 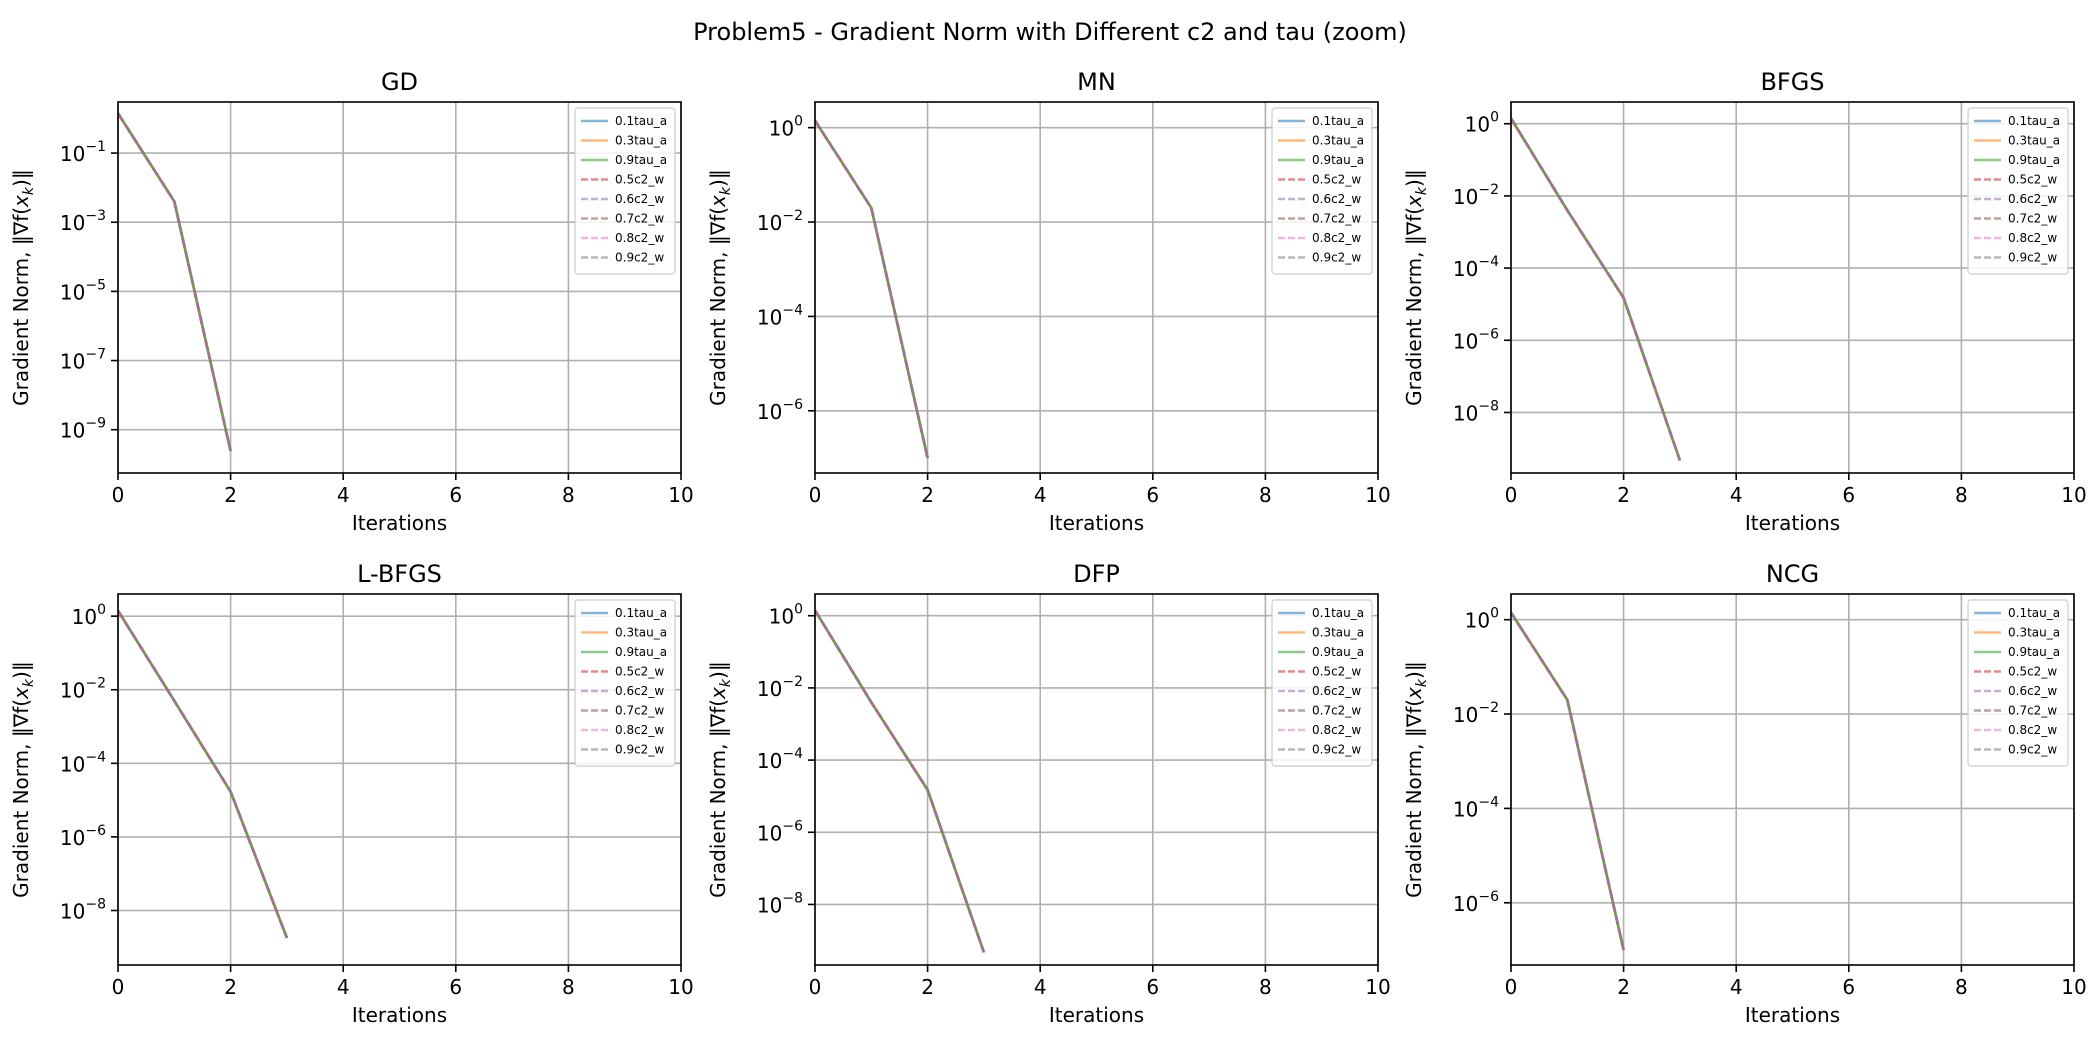 I want to click on y-tick-label: 10⁻², so click(x=83, y=689).